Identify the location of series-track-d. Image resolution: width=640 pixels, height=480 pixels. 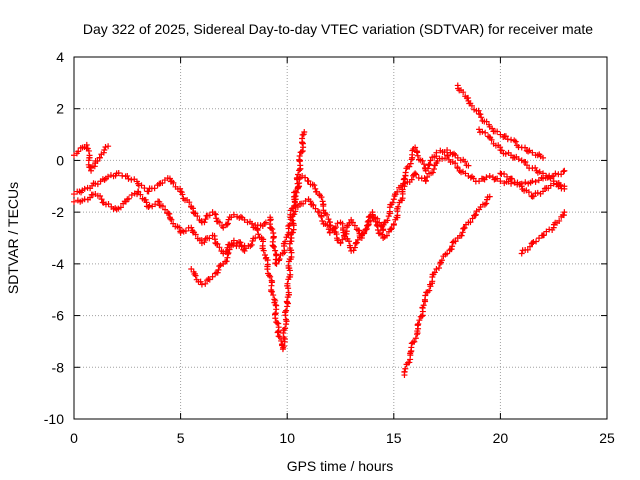
(223, 261).